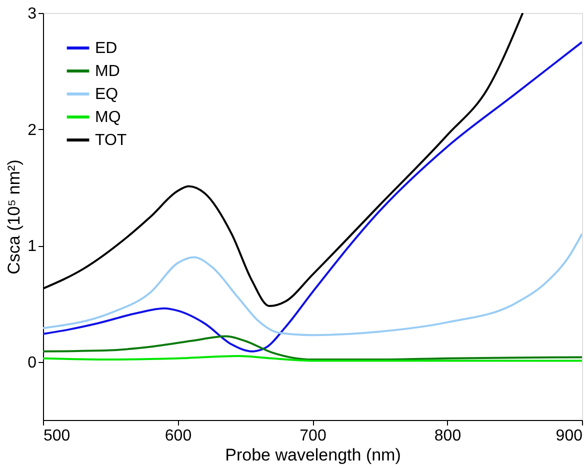  What do you see at coordinates (178, 436) in the screenshot?
I see `x-tick-label: 600` at bounding box center [178, 436].